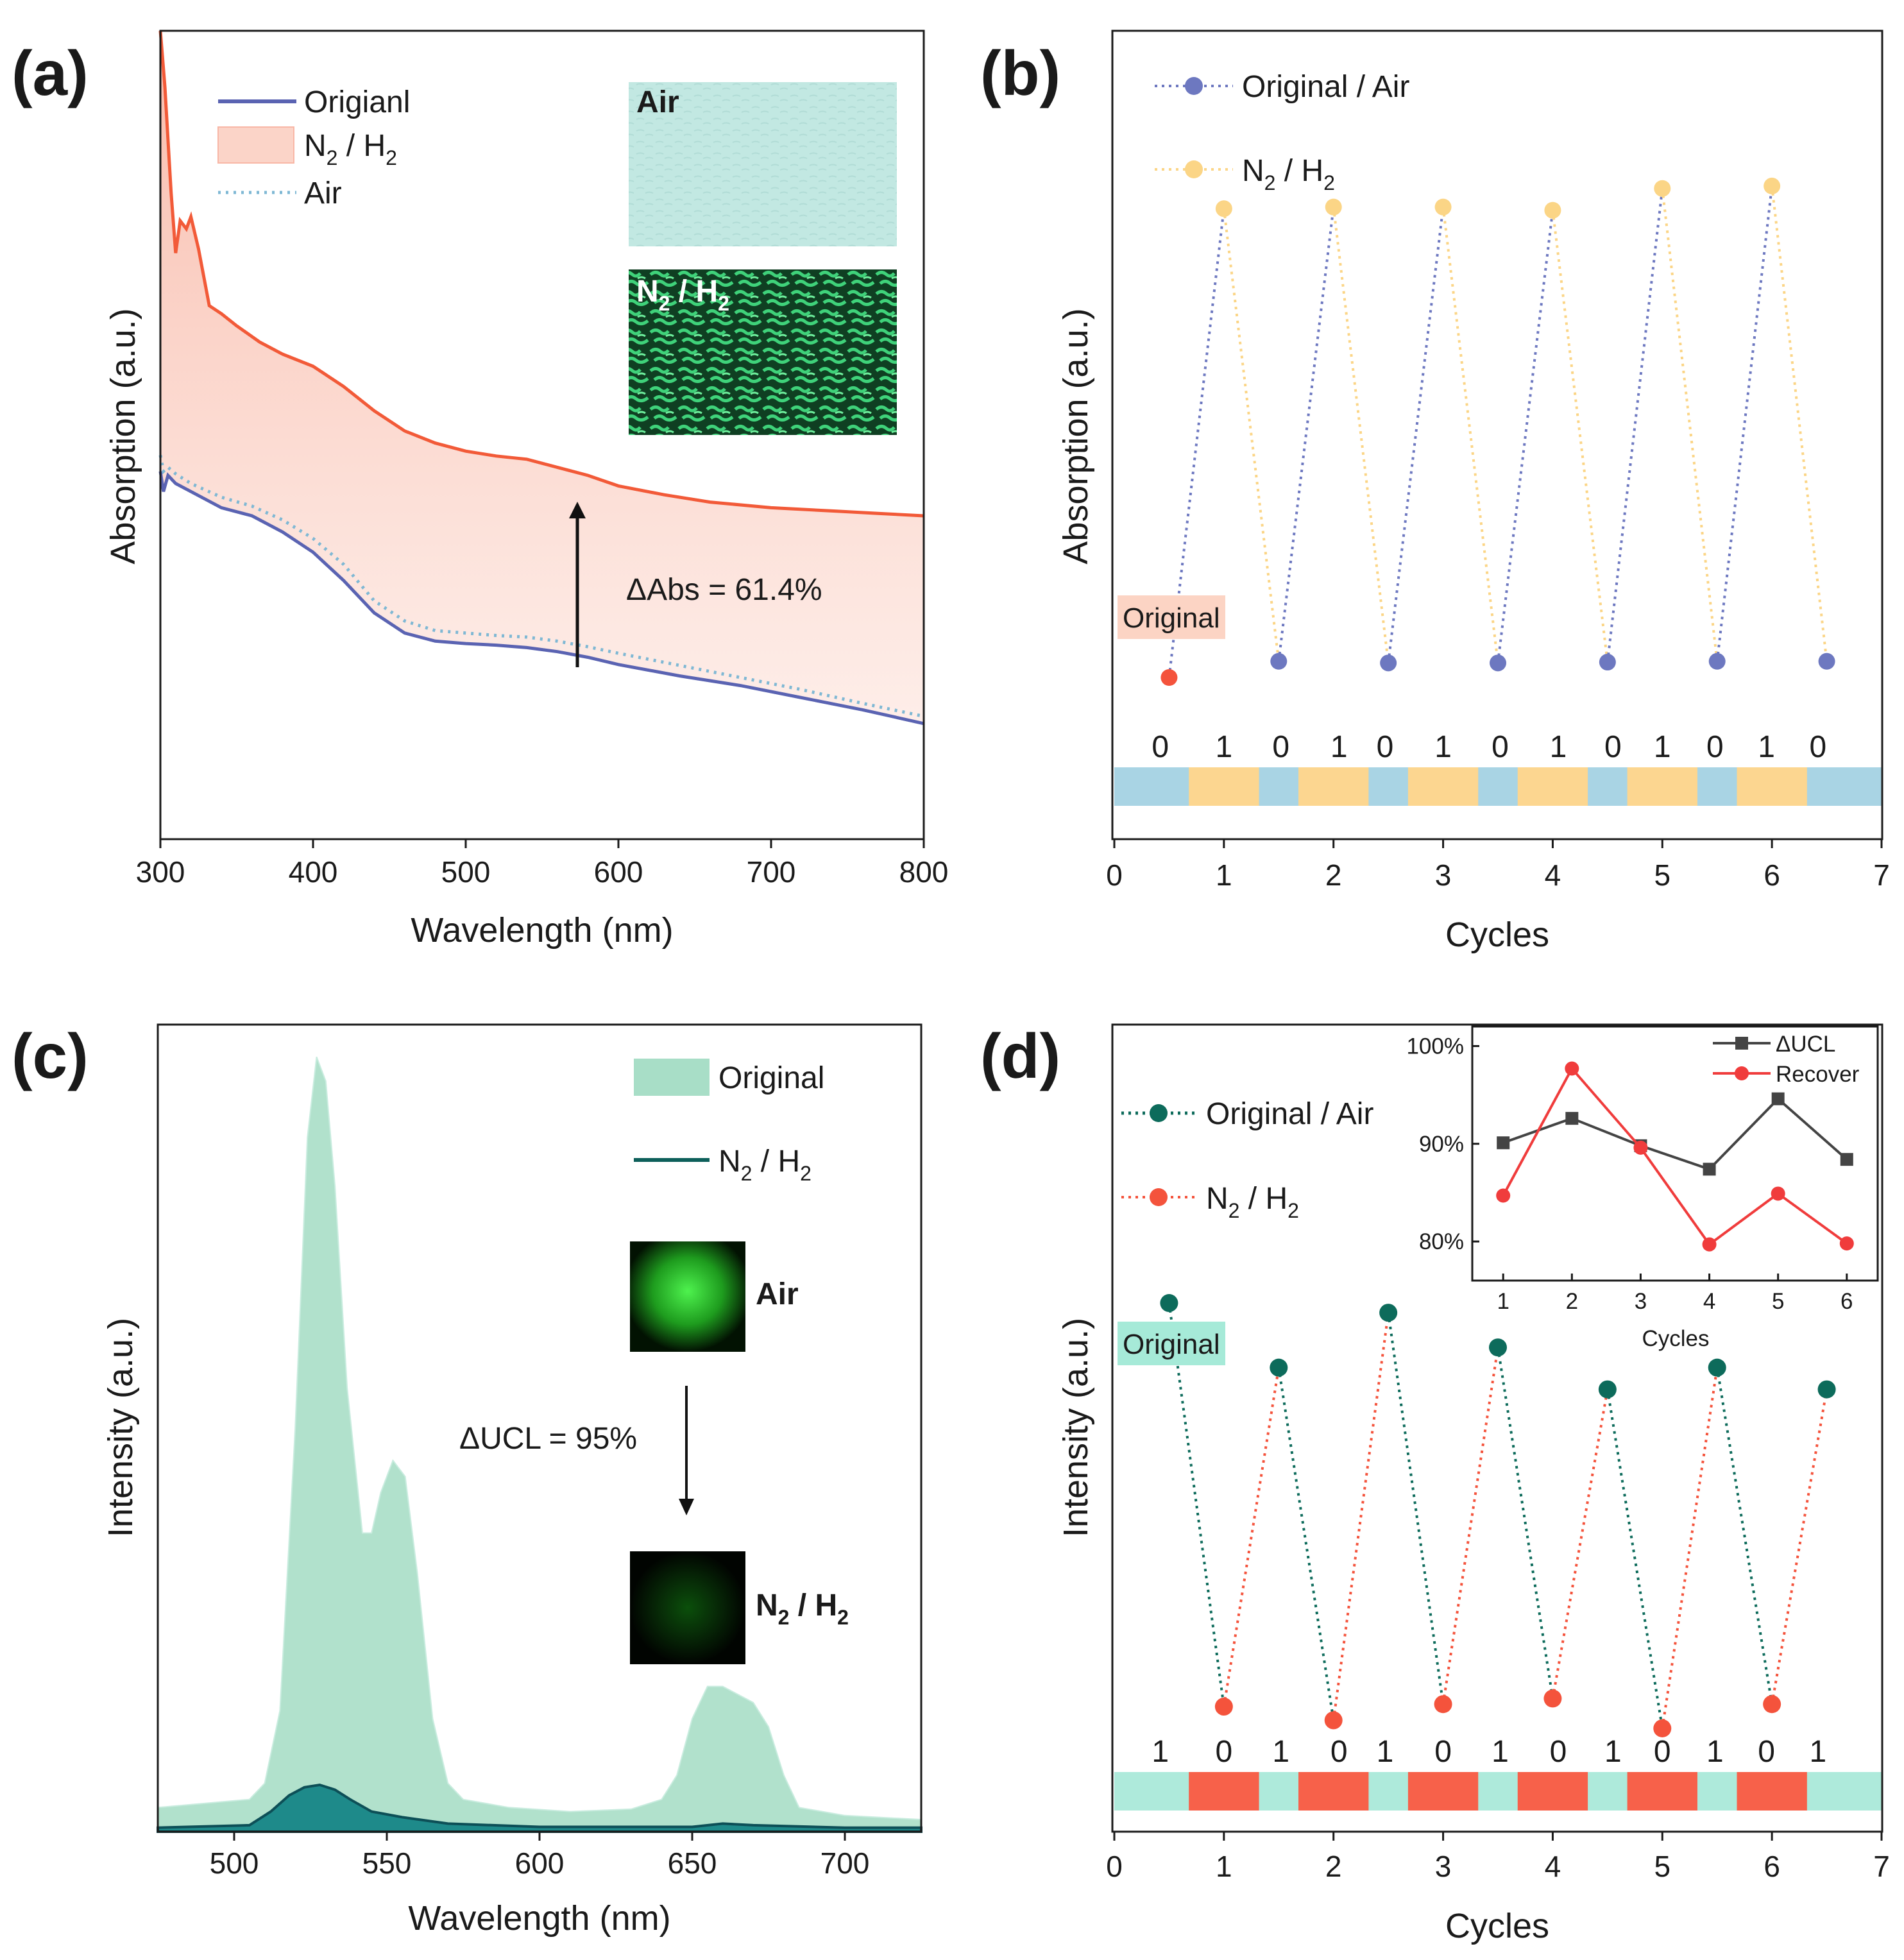 The width and height of the screenshot is (1904, 1960). Describe the element at coordinates (1333, 875) in the screenshot. I see `x-tick-label: 2` at that location.